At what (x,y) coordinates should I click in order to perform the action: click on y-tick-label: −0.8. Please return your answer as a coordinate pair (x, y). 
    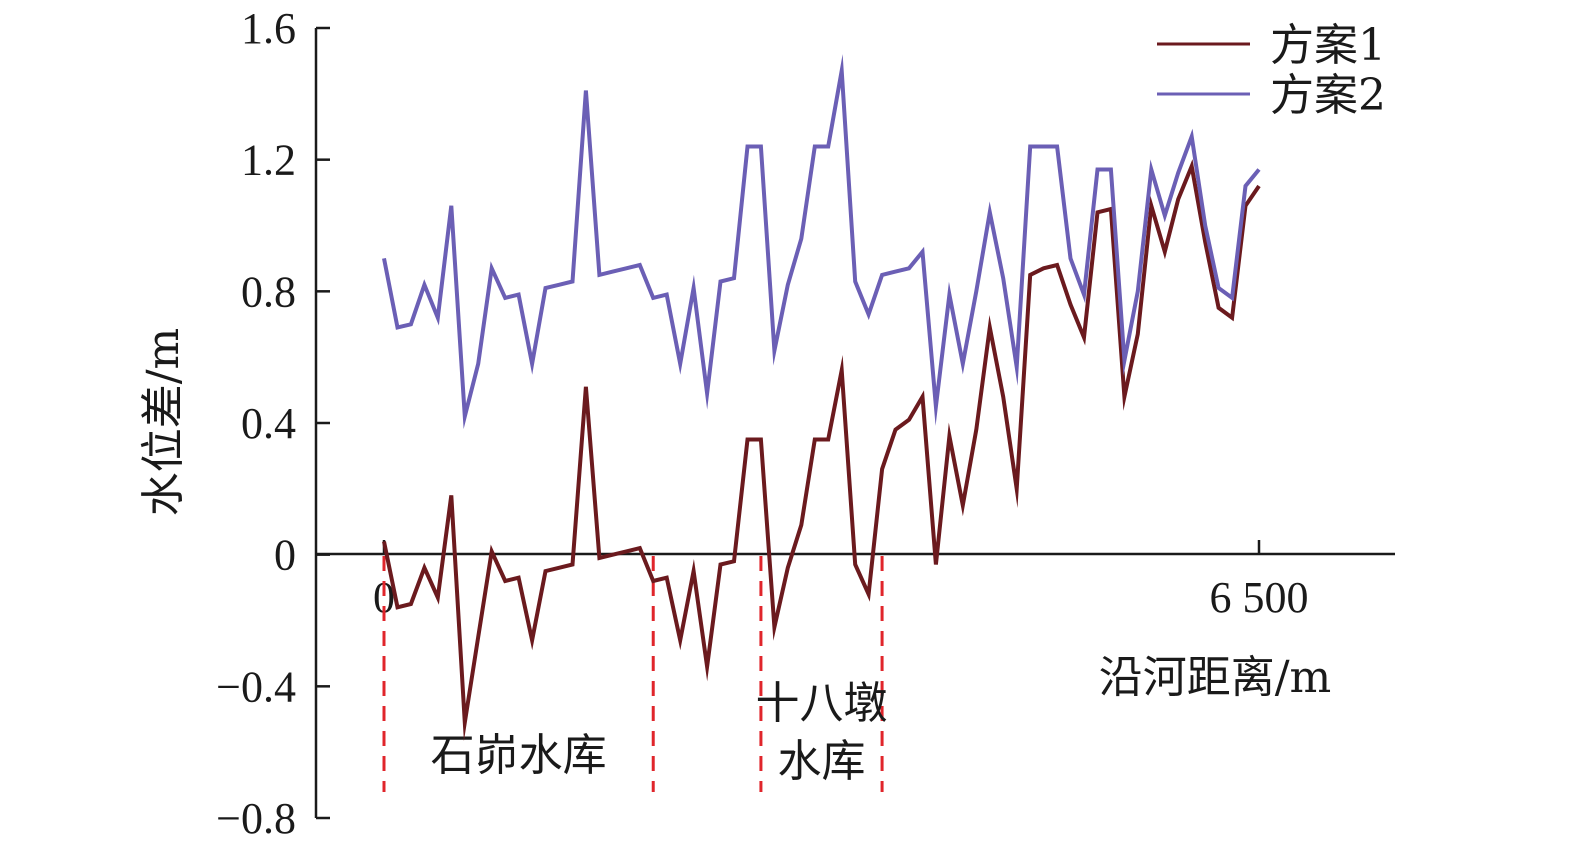
    Looking at the image, I should click on (256, 818).